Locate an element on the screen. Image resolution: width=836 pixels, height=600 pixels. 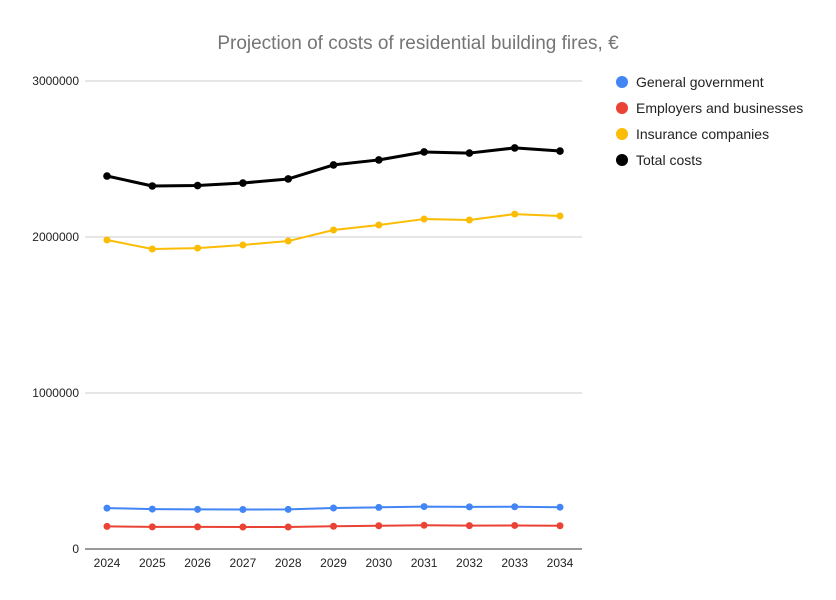
legend-item: Insurance companies is located at coordinates (692, 134).